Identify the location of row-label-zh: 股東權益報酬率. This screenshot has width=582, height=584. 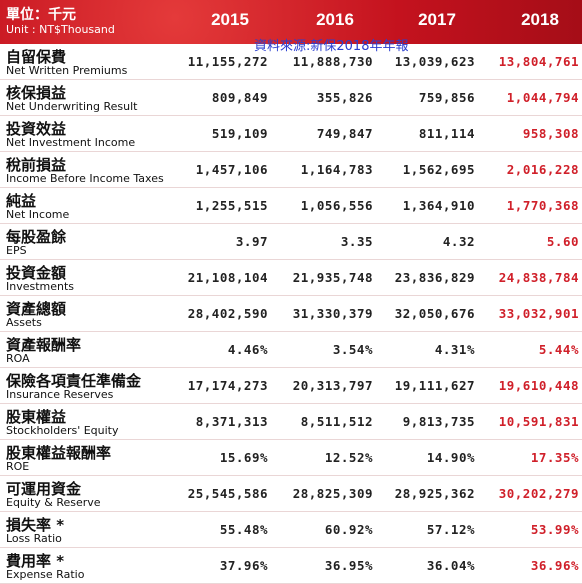
(59, 453).